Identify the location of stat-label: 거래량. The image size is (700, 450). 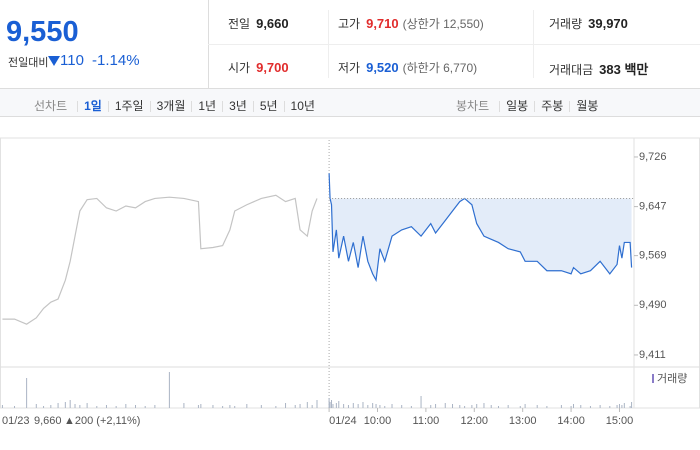
(566, 24).